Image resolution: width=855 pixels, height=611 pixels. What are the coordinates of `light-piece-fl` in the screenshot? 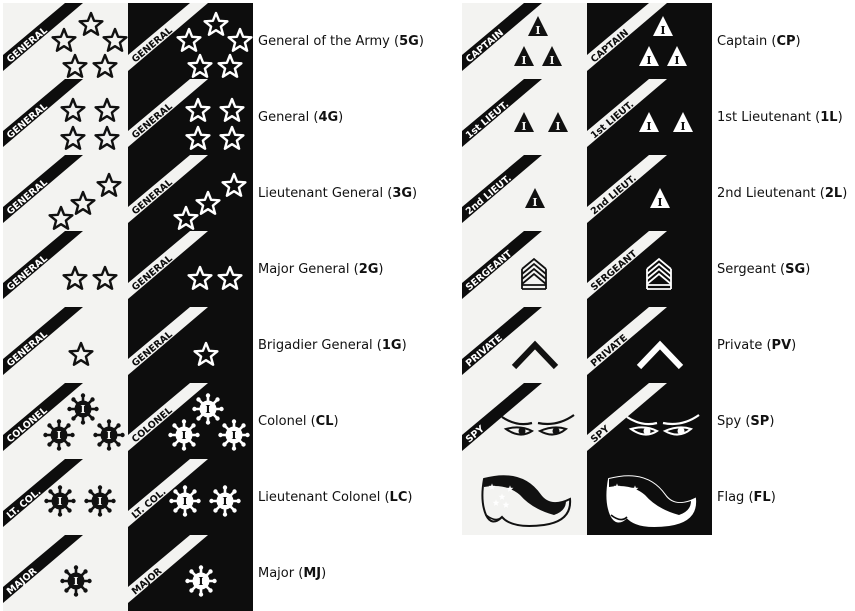 It's located at (524, 497).